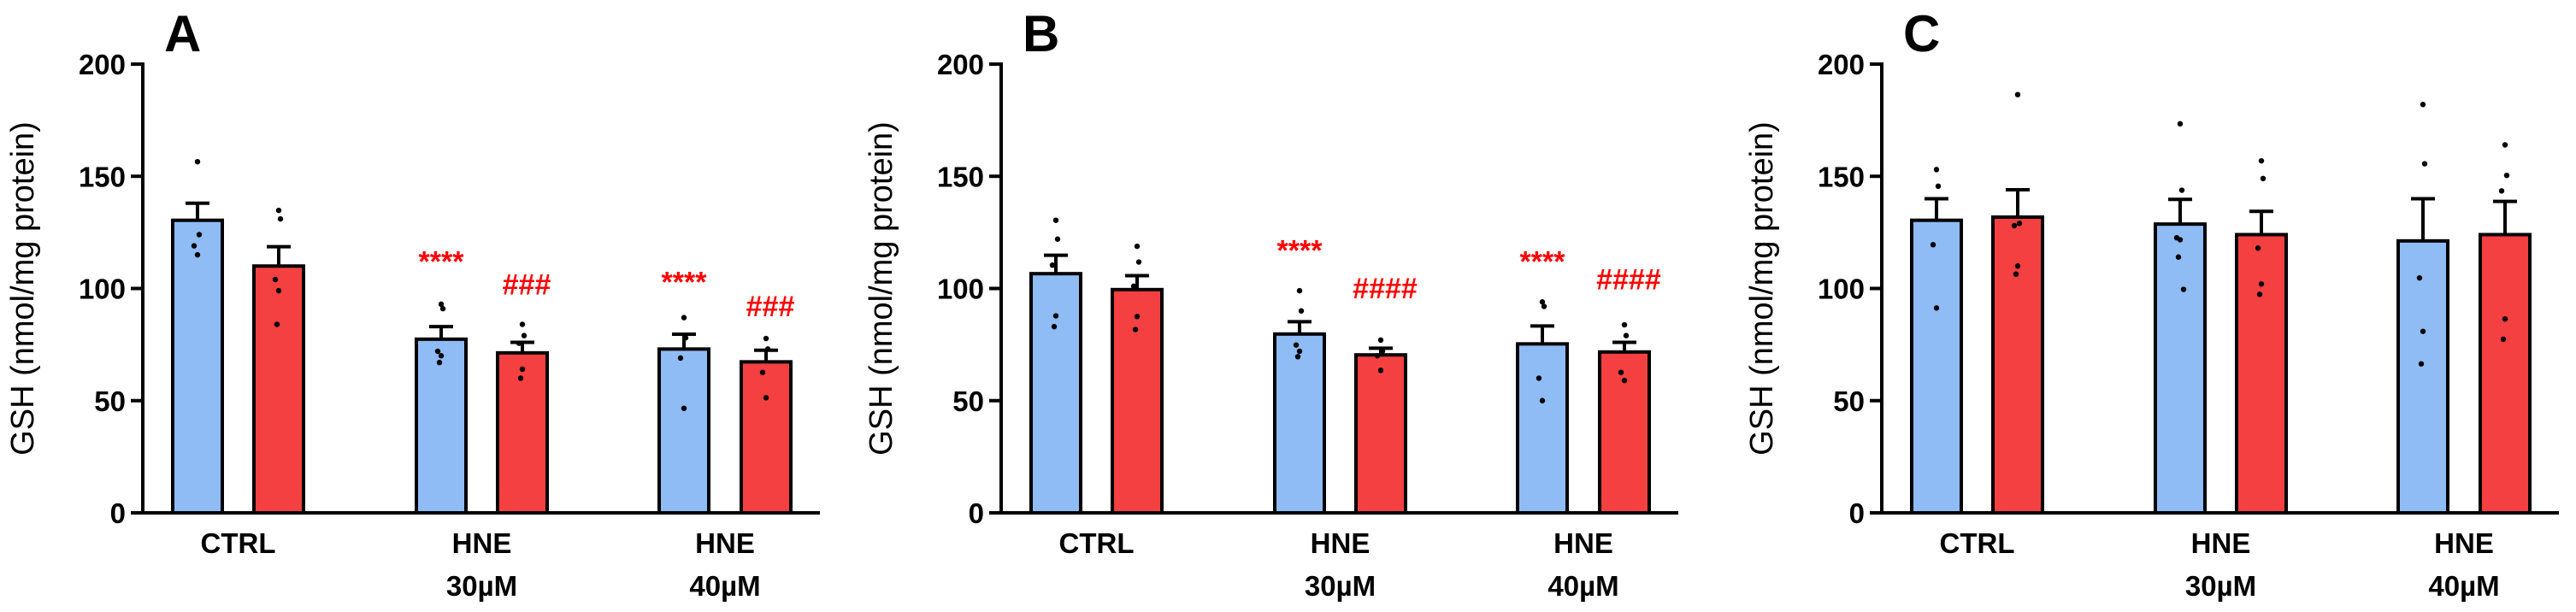 The width and height of the screenshot is (2576, 612). What do you see at coordinates (1628, 281) in the screenshot?
I see `significance-annotation: ####` at bounding box center [1628, 281].